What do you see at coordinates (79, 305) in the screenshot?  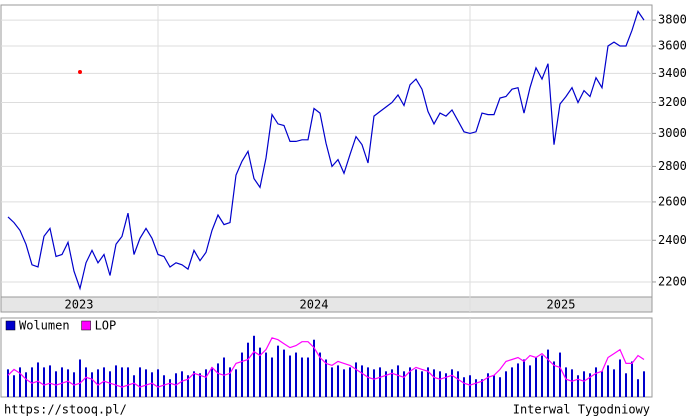 I see `x-label: 2023` at bounding box center [79, 305].